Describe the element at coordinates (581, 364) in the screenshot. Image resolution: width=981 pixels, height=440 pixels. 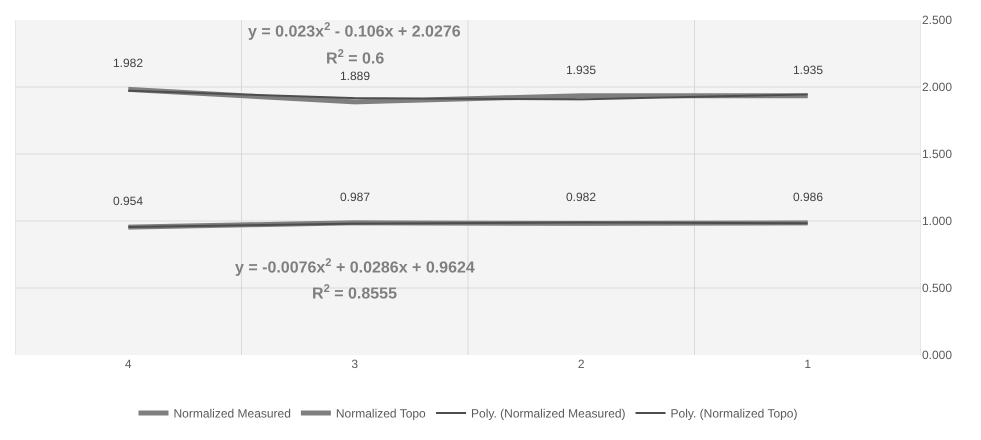
I see `x-tick-label: 2` at that location.